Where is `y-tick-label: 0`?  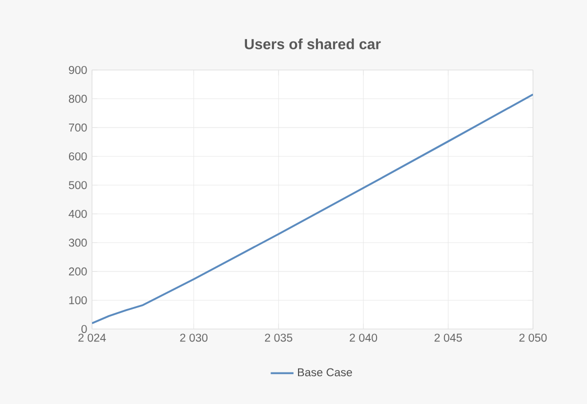 y-tick-label: 0 is located at coordinates (84, 328).